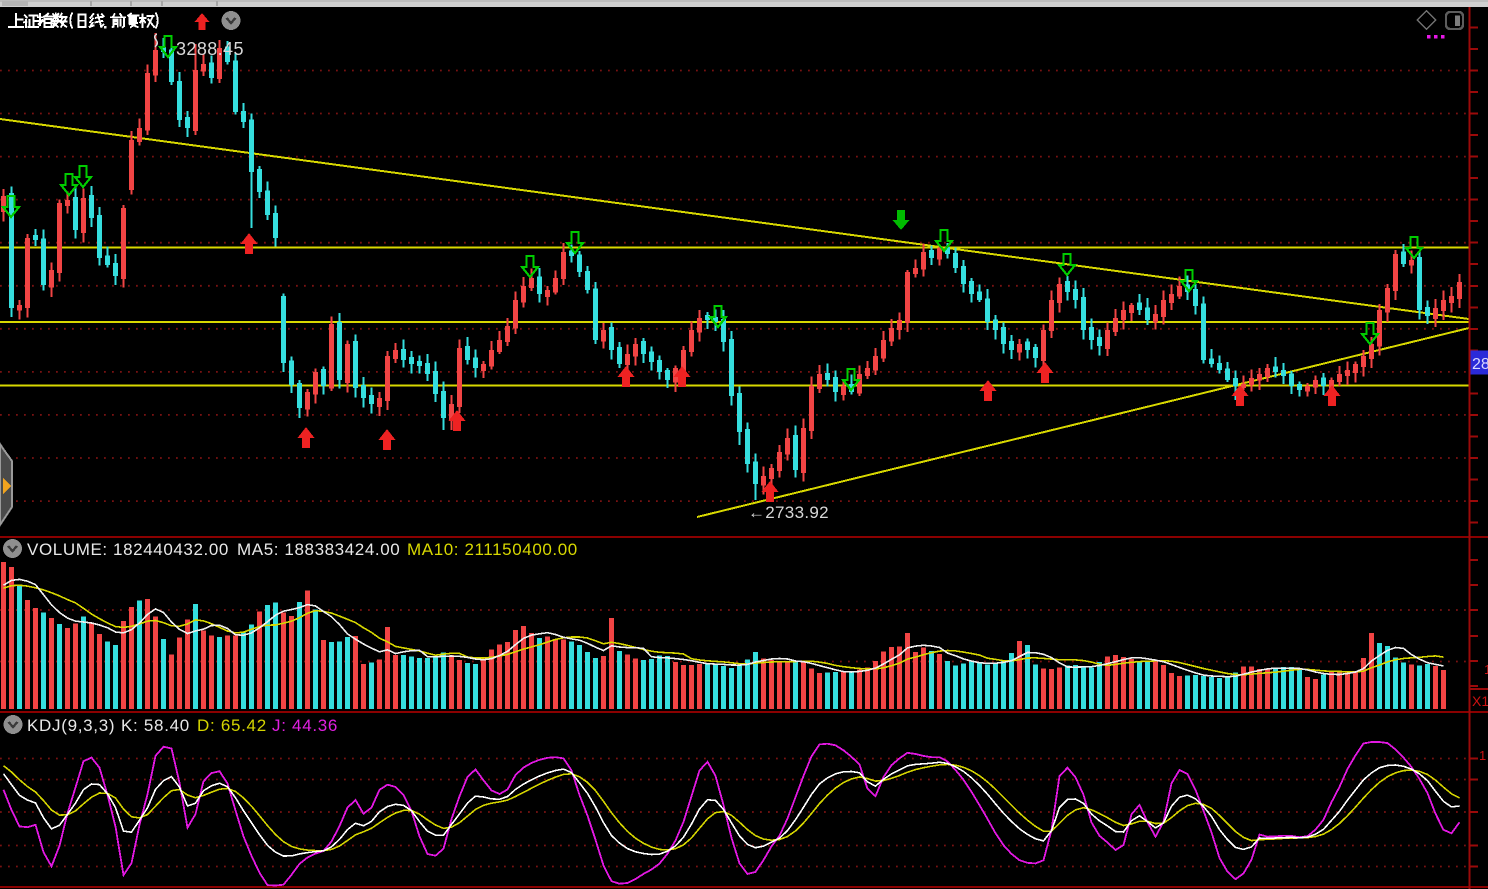 Image resolution: width=1488 pixels, height=889 pixels. I want to click on svg-text: J: 44.36, so click(305, 725).